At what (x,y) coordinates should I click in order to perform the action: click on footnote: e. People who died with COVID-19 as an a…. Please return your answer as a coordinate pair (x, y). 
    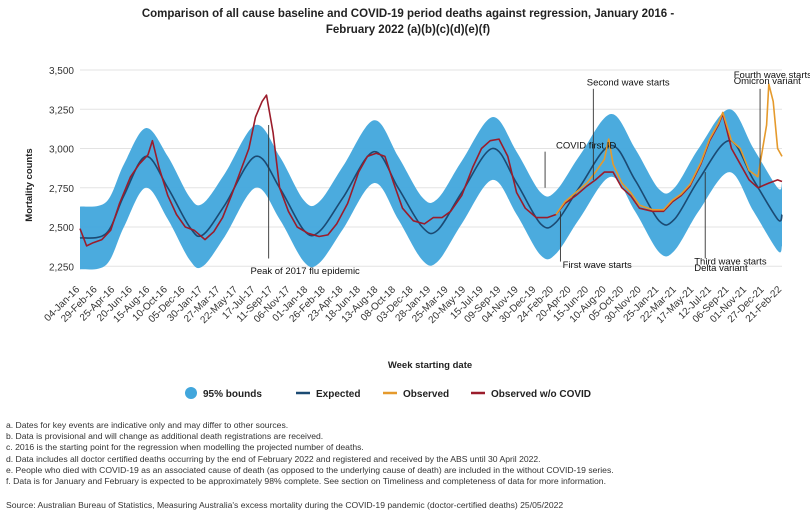
    Looking at the image, I should click on (310, 469).